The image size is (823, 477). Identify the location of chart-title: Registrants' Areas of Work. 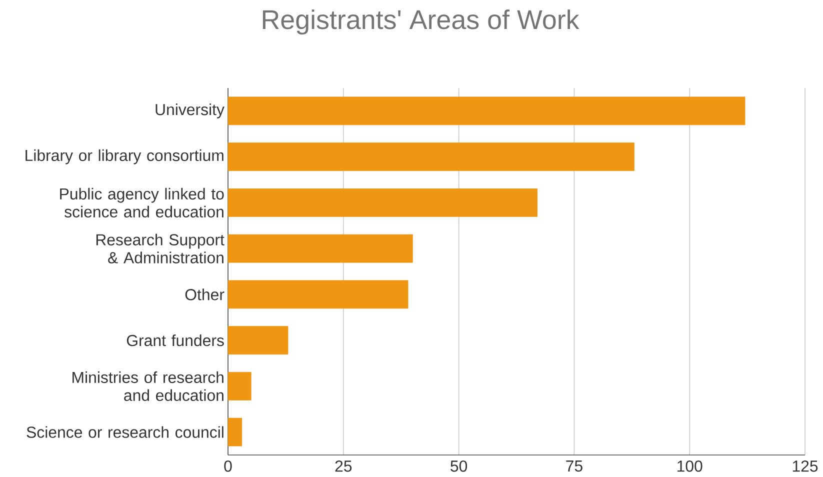
(421, 22).